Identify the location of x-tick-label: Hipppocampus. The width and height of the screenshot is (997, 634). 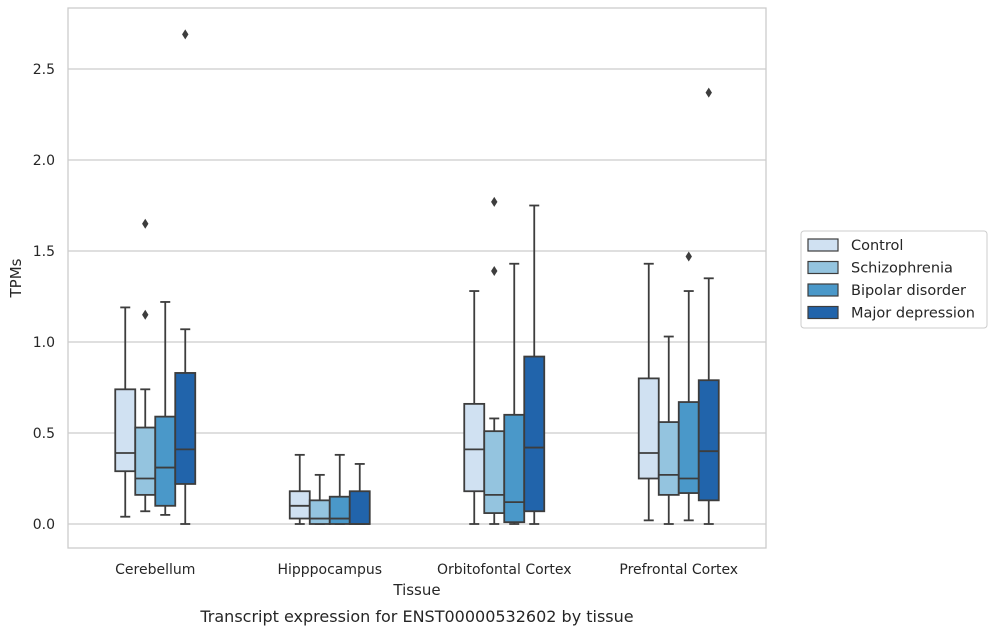
(329, 570).